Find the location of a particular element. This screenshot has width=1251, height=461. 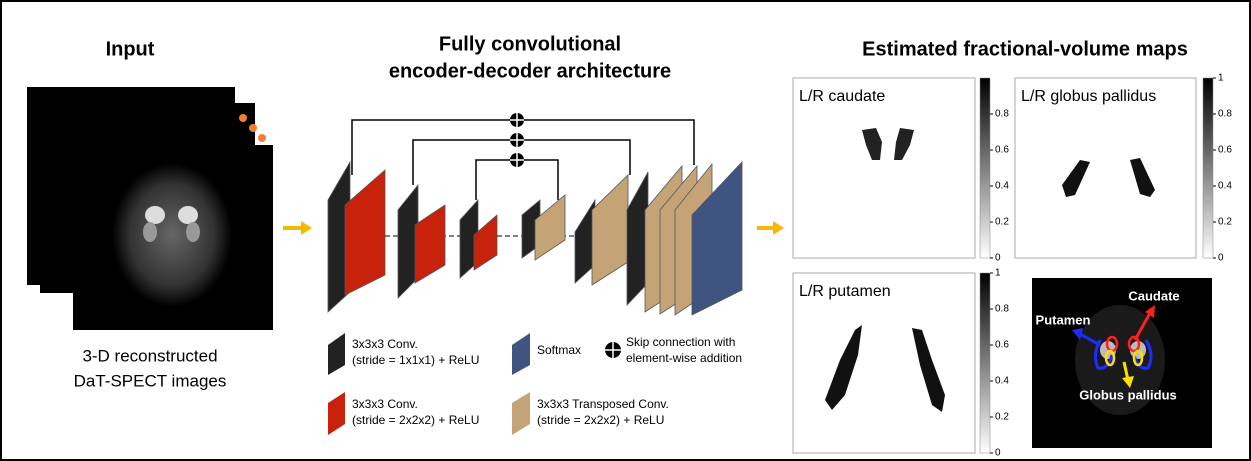

input-title: Input is located at coordinates (130, 49).